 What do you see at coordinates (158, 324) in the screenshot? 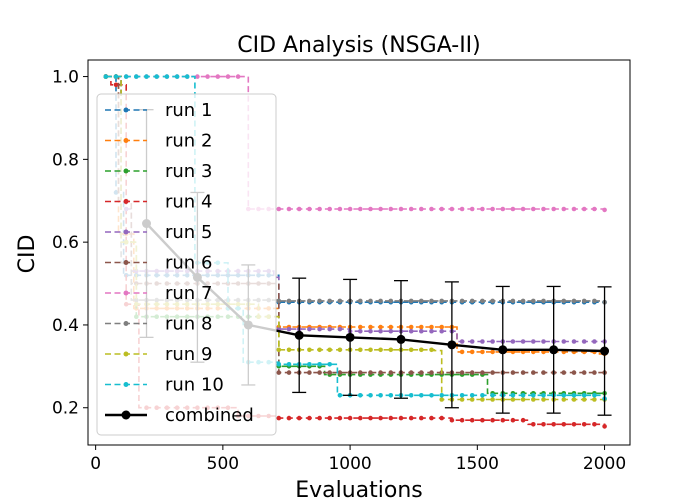
I see `legend-entry-run-8: run 8` at bounding box center [158, 324].